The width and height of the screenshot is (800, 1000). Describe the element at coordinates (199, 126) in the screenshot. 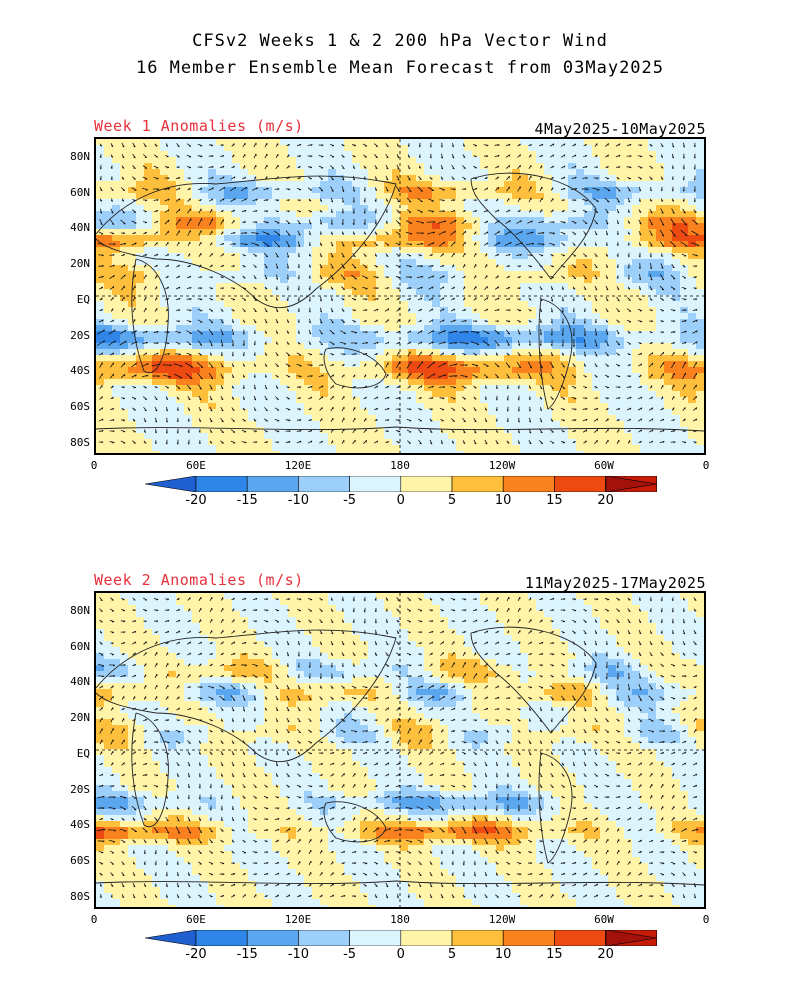

I see `week1-panel-label: Week 1 Anomalies (m/s)` at that location.